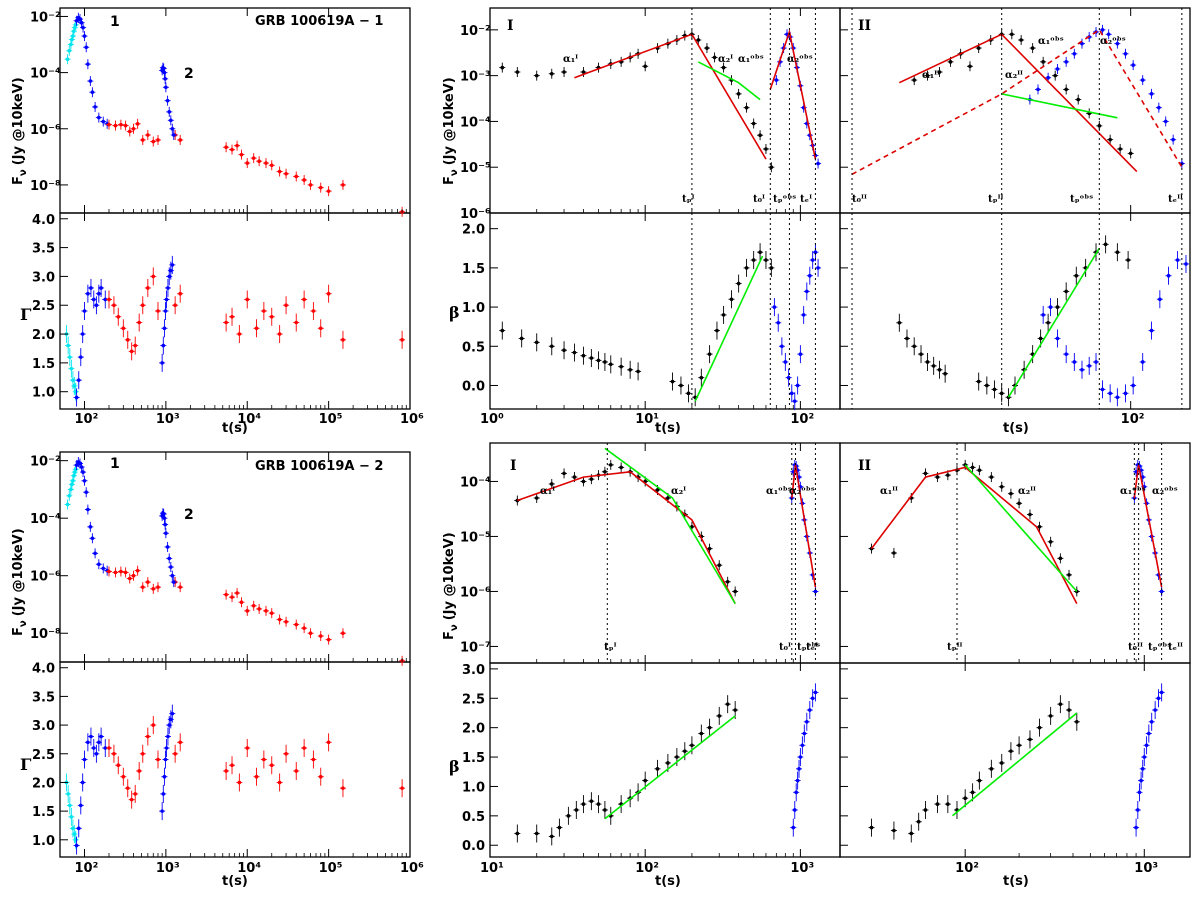 Image resolution: width=1200 pixels, height=900 pixels. Describe the element at coordinates (666, 528) in the screenshot. I see `series-group-flux-I-bottom` at that location.